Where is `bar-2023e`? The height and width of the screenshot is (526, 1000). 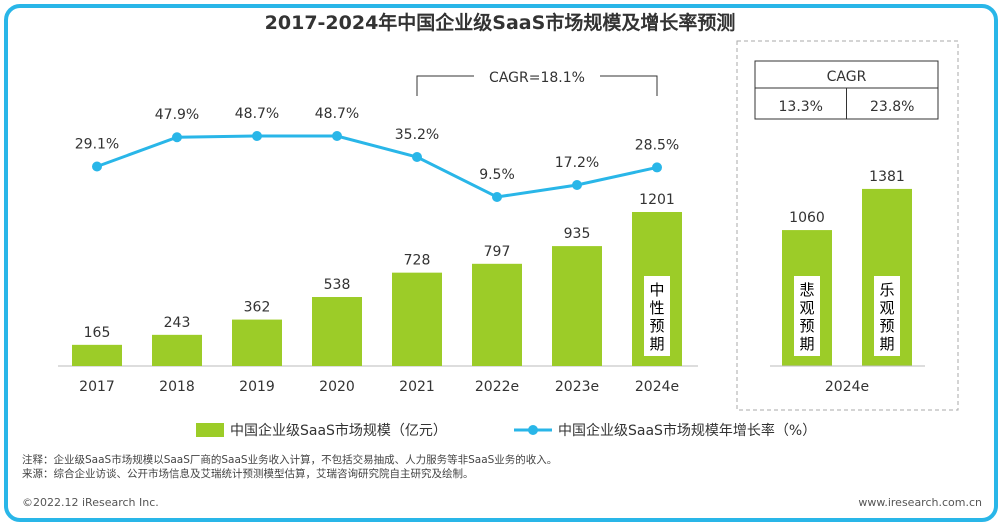 bar-2023e is located at coordinates (577, 306).